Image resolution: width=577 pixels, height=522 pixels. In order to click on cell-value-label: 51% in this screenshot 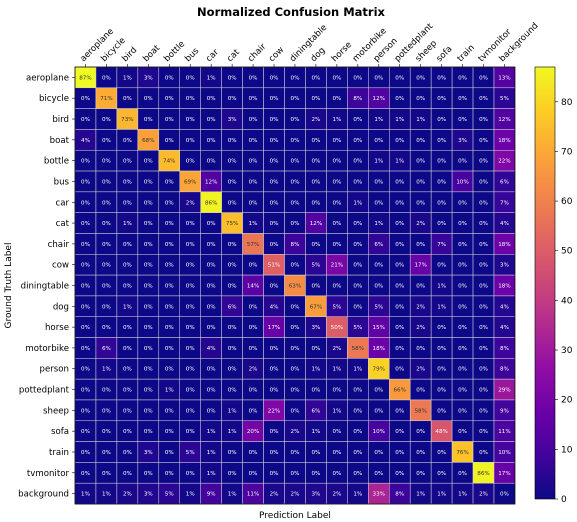, I will do `click(274, 266)`.